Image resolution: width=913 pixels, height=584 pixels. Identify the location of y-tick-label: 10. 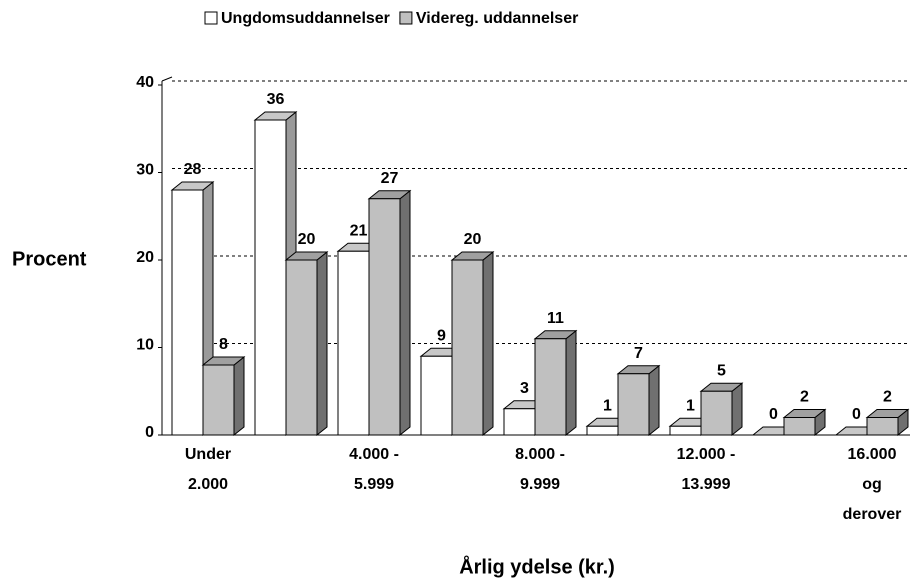
(145, 345).